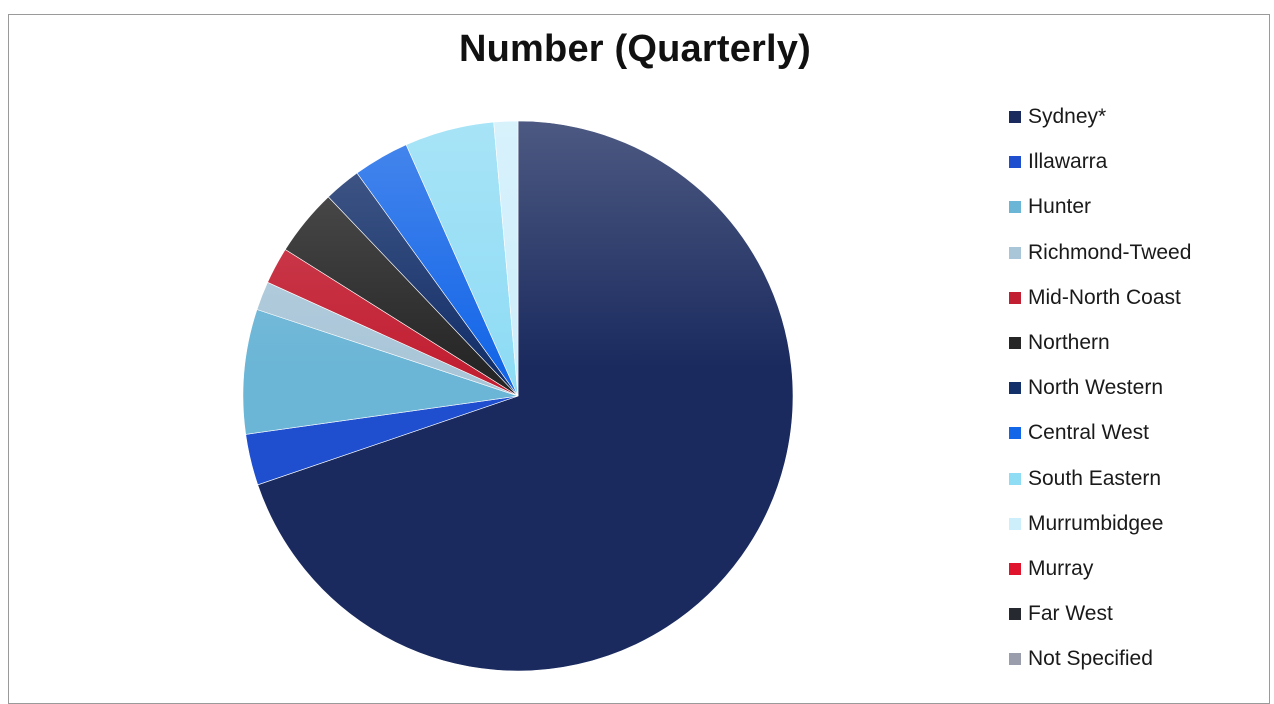  I want to click on legend-item-hunter: Hunter, so click(1050, 207).